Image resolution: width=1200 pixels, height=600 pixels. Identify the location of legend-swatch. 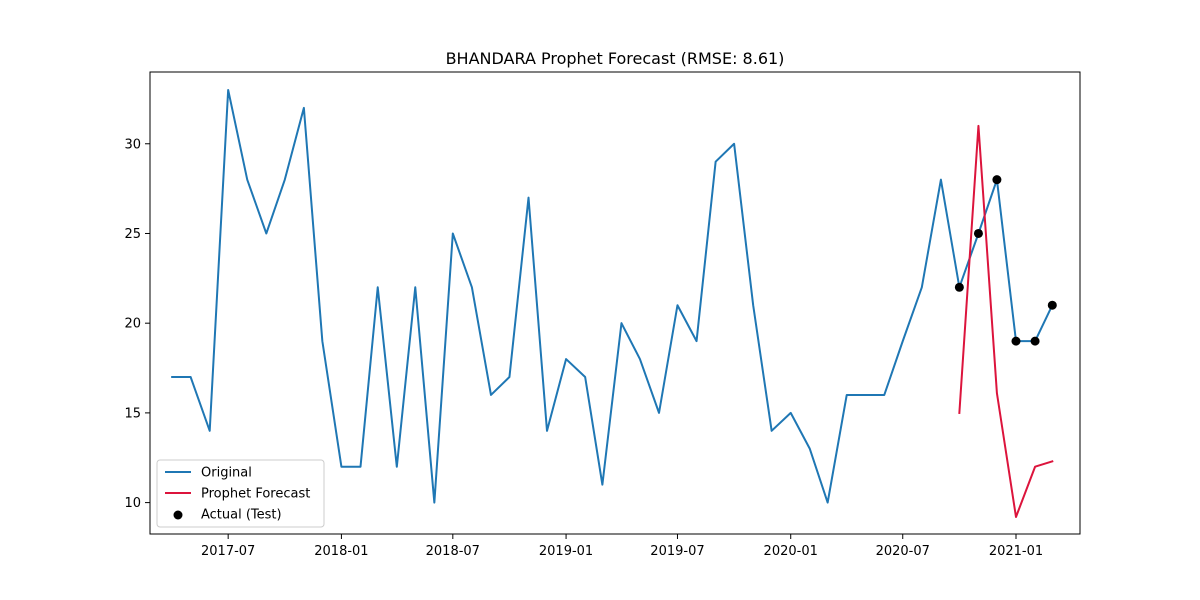
(178, 515).